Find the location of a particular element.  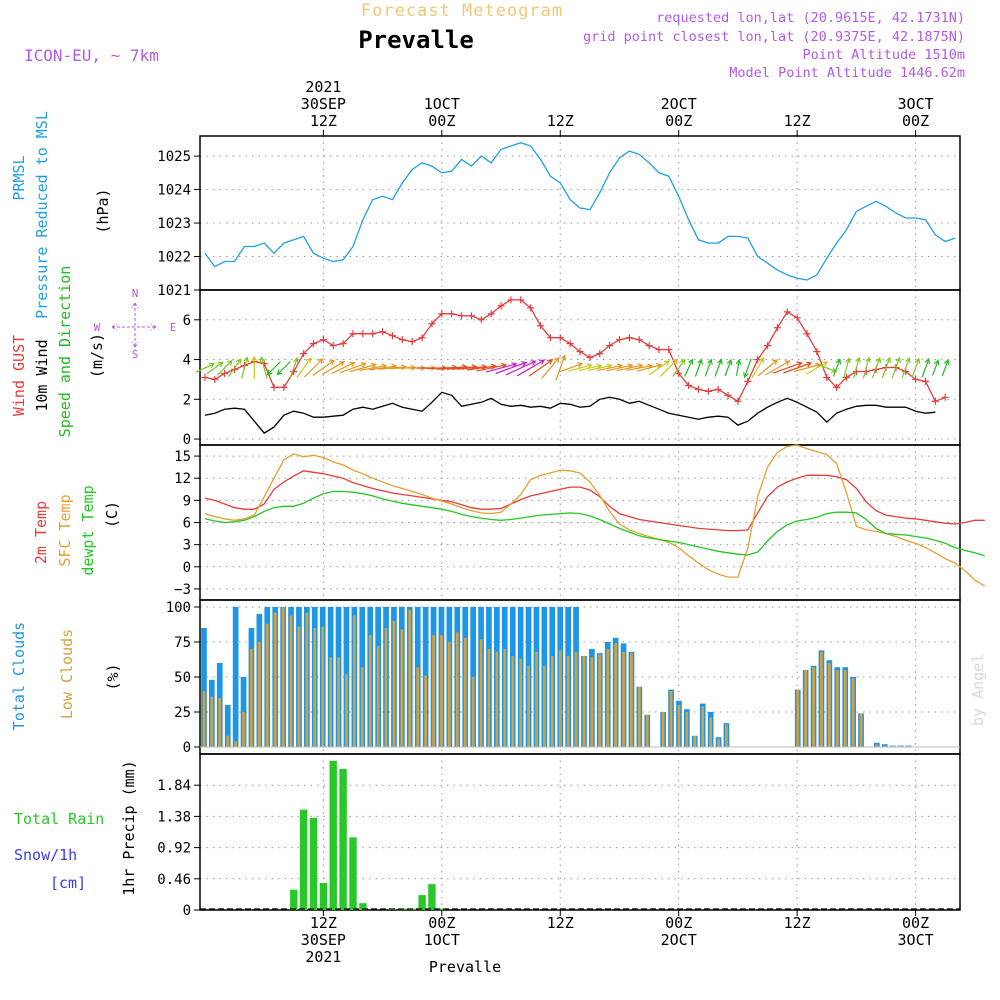

y-axis-unit: (m/s) is located at coordinates (97, 355).